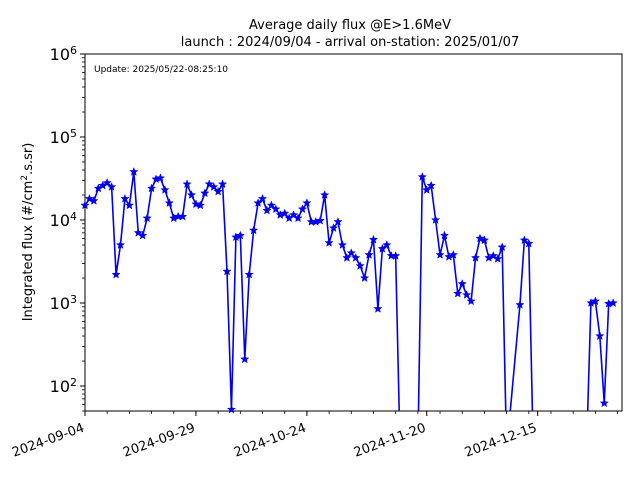 This screenshot has width=640, height=480. What do you see at coordinates (390, 441) in the screenshot?
I see `x-tick-label: 2024-11-20` at bounding box center [390, 441].